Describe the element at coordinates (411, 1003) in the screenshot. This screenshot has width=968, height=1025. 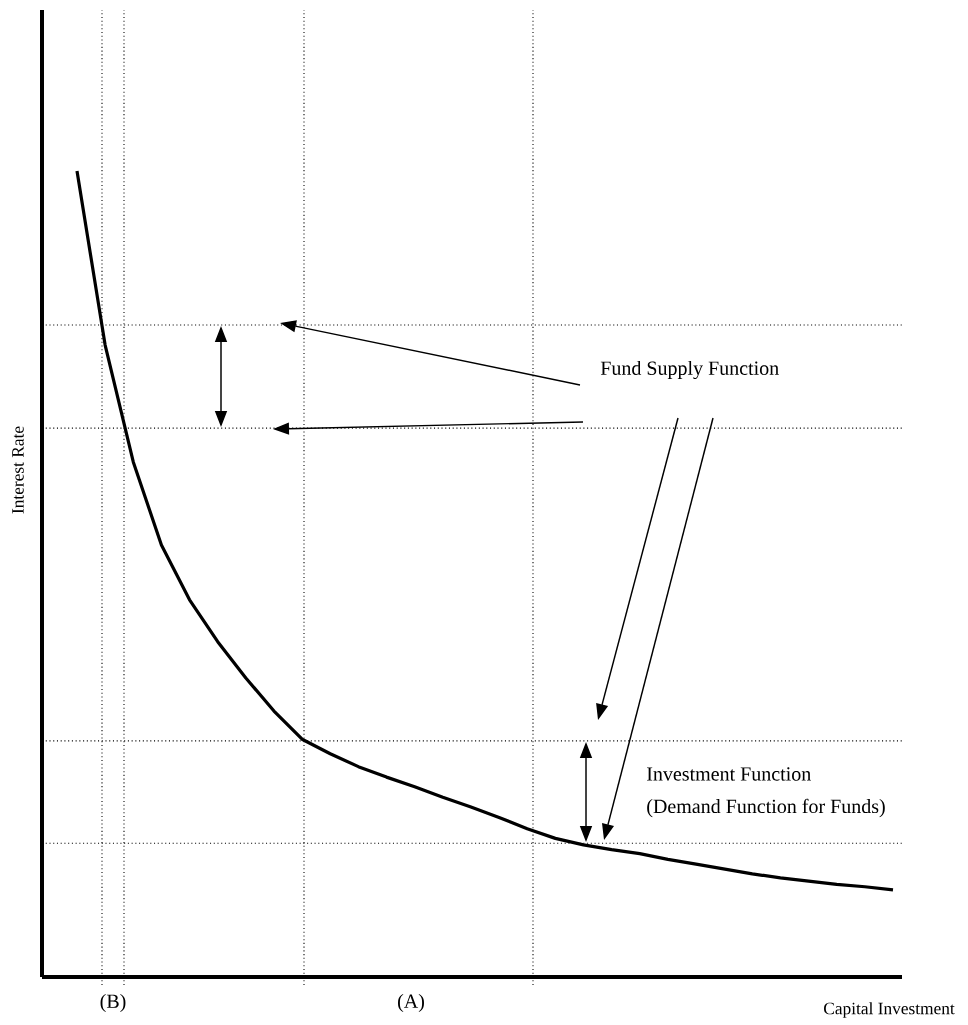
I see `text: (A)` at that location.